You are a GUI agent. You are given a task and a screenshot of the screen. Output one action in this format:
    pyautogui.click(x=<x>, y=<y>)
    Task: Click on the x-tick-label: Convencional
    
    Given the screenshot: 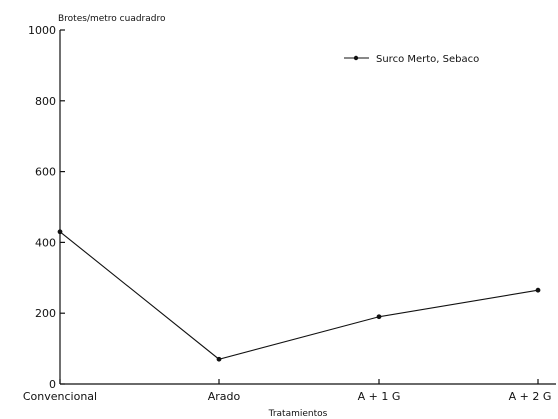 What is the action you would take?
    pyautogui.click(x=60, y=396)
    